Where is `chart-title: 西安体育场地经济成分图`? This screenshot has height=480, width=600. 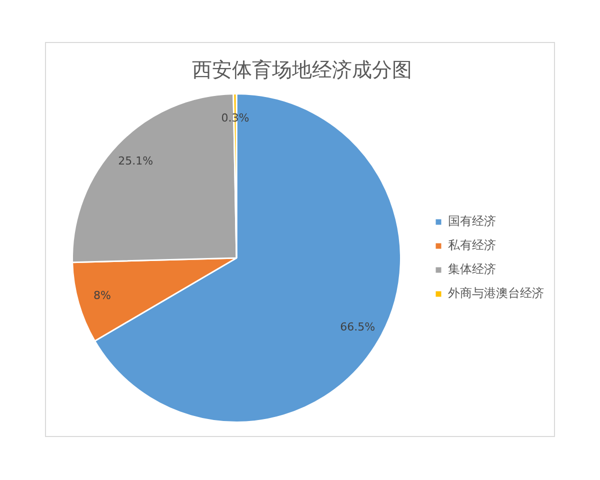 chart-title: 西安体育场地经济成分图 is located at coordinates (302, 70).